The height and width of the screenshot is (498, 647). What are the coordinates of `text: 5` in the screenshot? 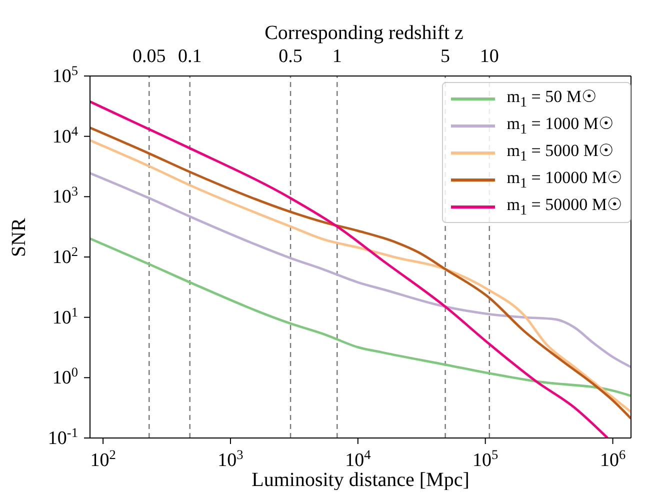 It's located at (445, 56).